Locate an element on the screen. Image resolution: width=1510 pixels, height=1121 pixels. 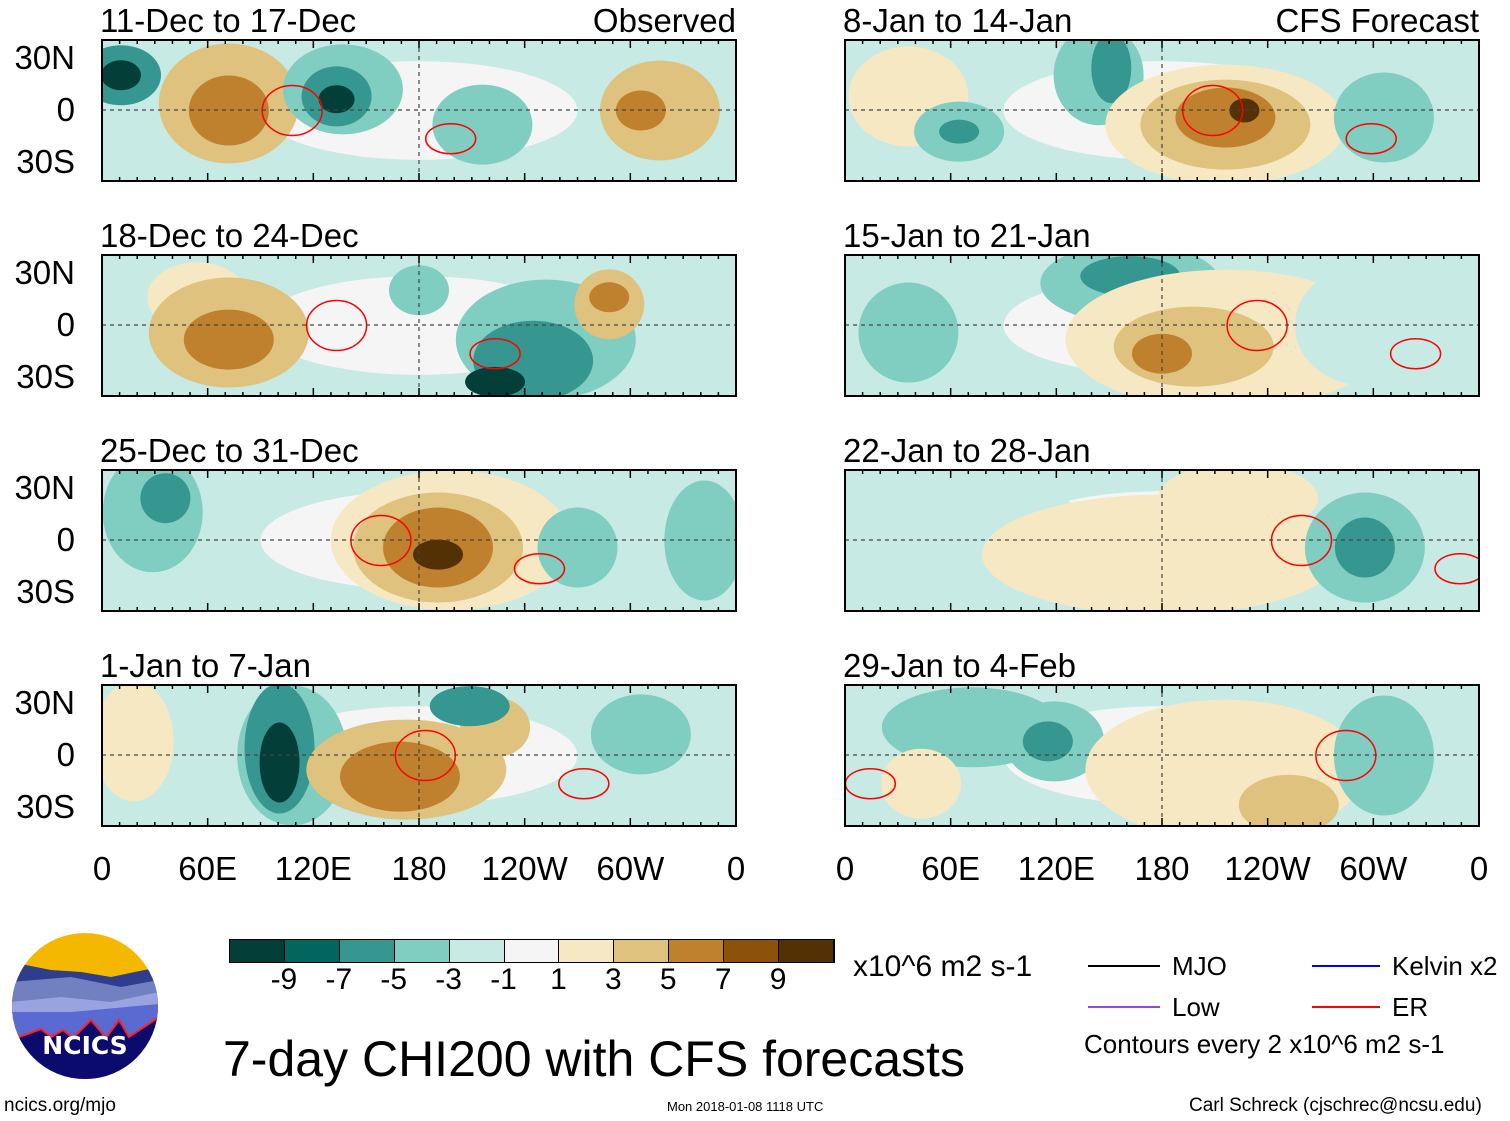
colorbar-tick-label: 1 is located at coordinates (558, 979).